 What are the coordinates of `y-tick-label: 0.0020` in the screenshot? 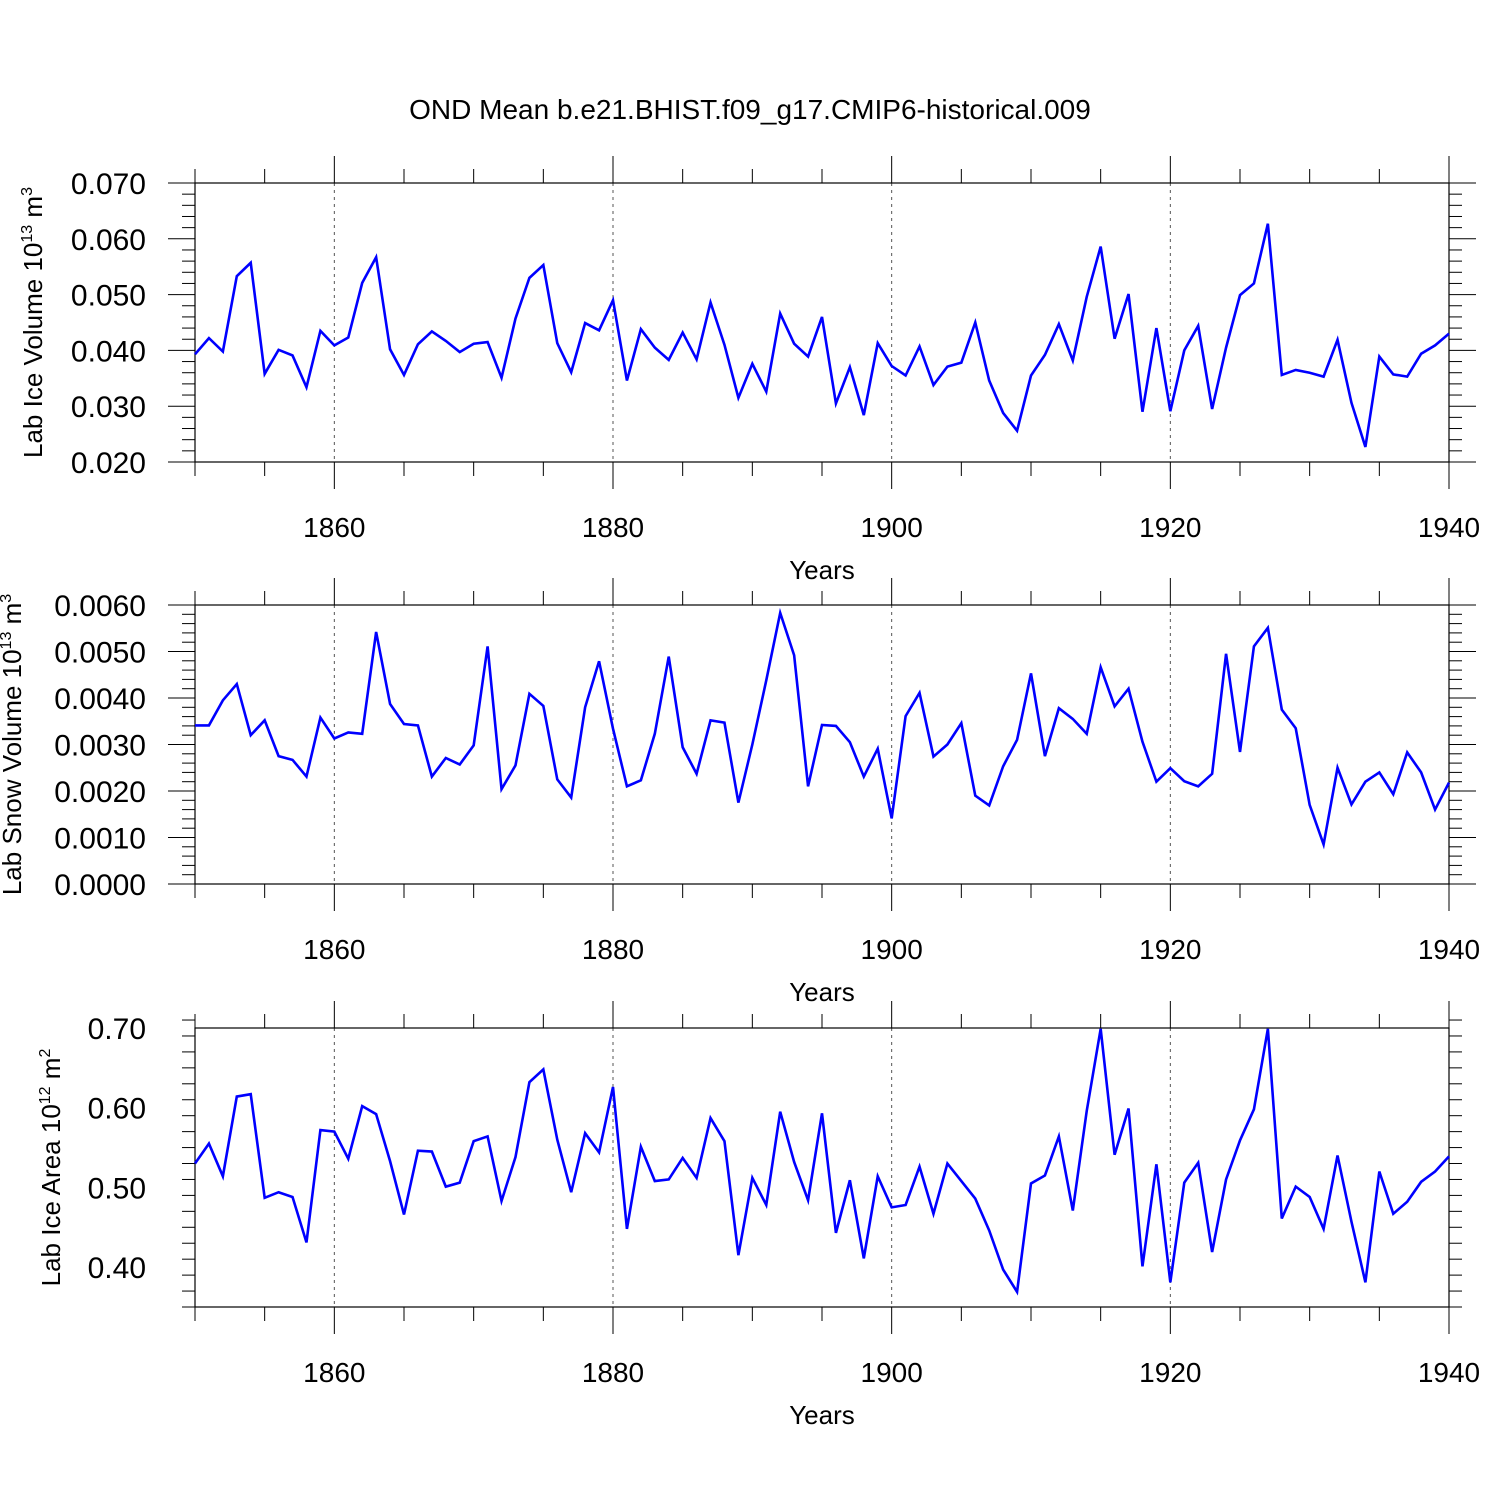 It's located at (100, 792).